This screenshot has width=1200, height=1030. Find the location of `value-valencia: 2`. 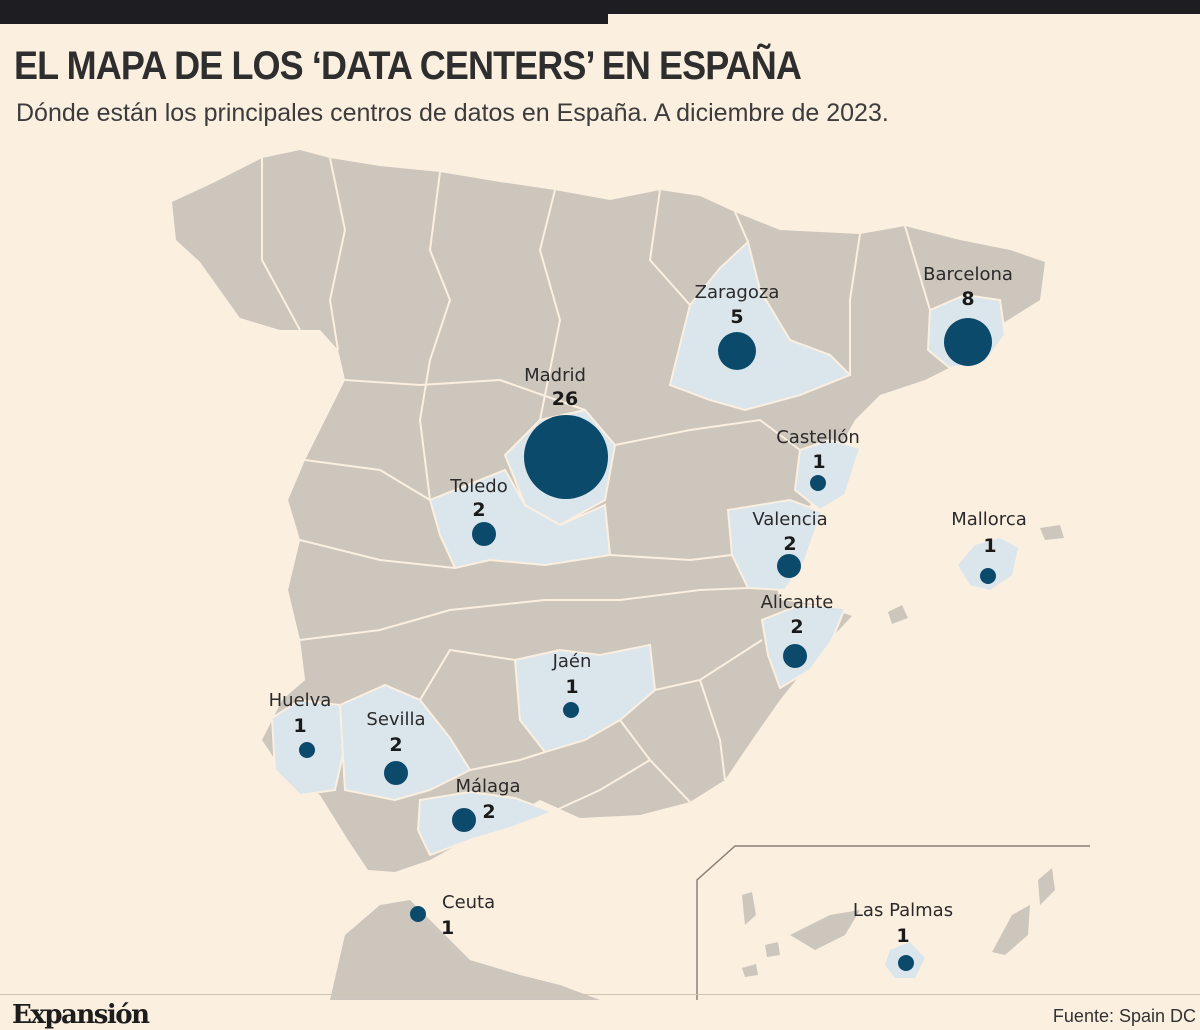

value-valencia: 2 is located at coordinates (789, 544).